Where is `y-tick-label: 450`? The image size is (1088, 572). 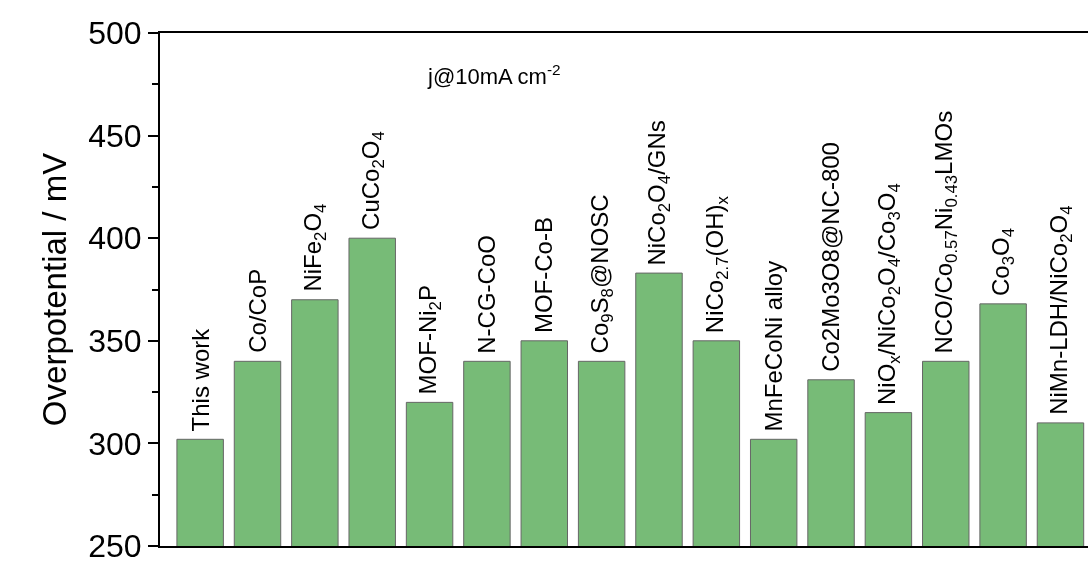 y-tick-label: 450 is located at coordinates (115, 135).